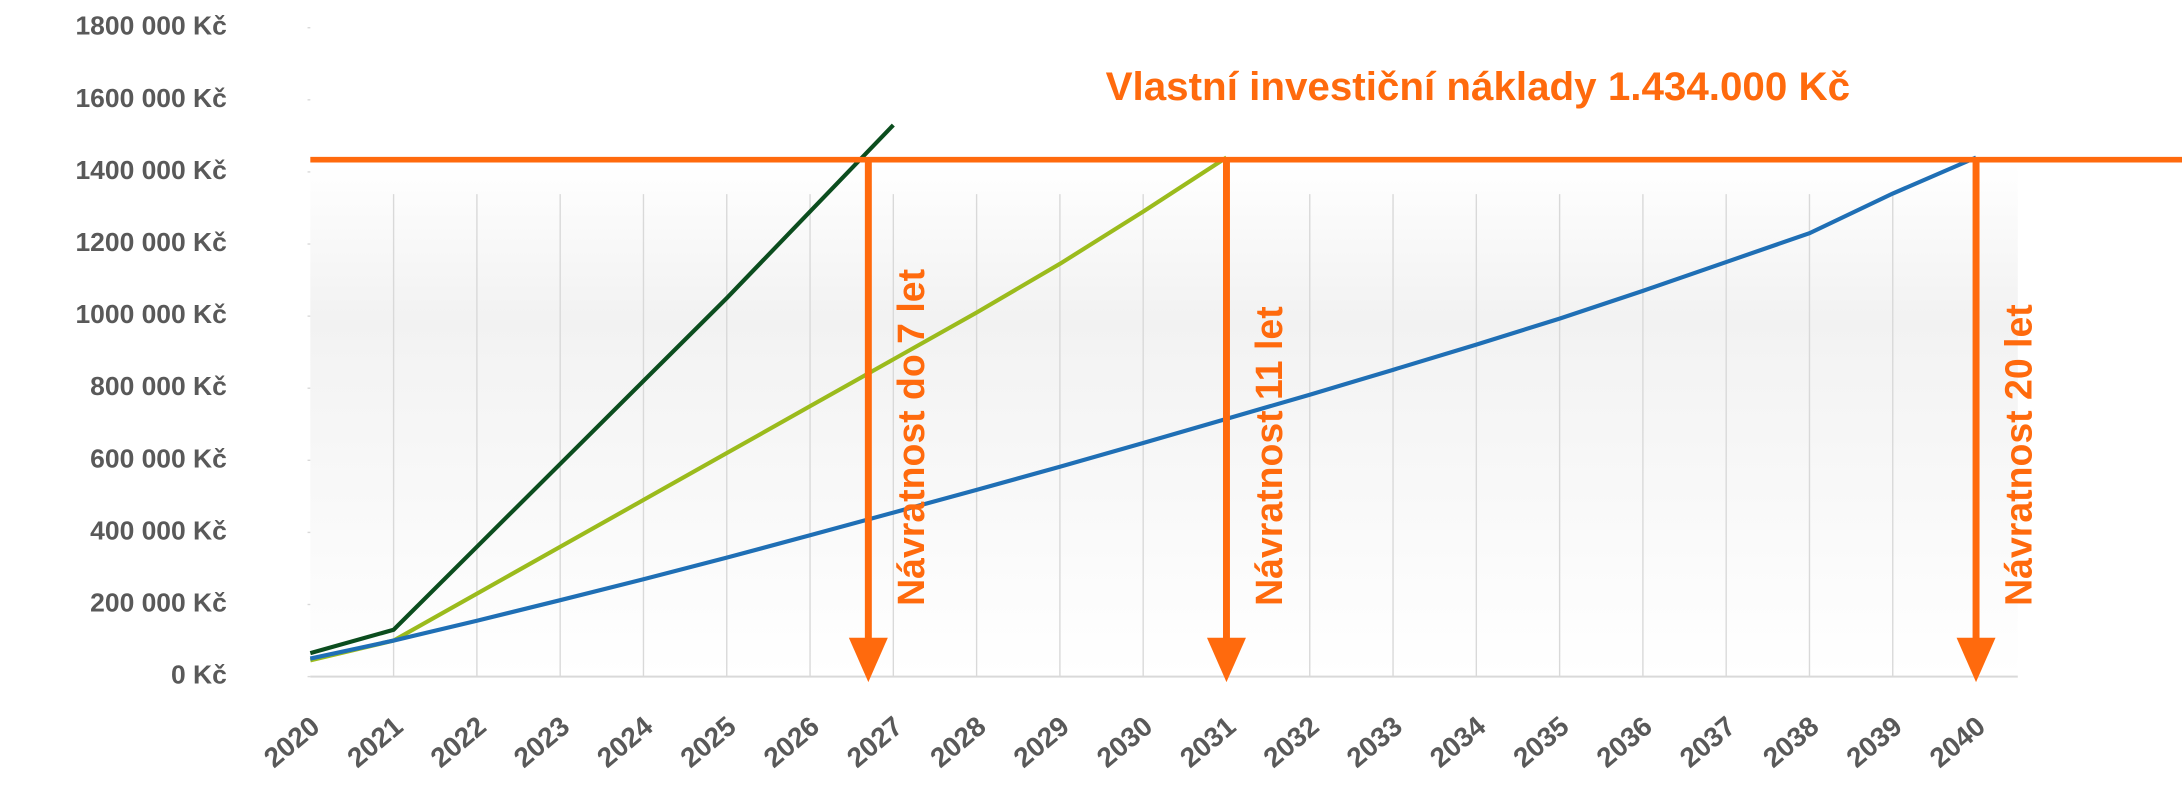 This screenshot has width=2182, height=800. I want to click on x-tick-label: 2038, so click(1790, 741).